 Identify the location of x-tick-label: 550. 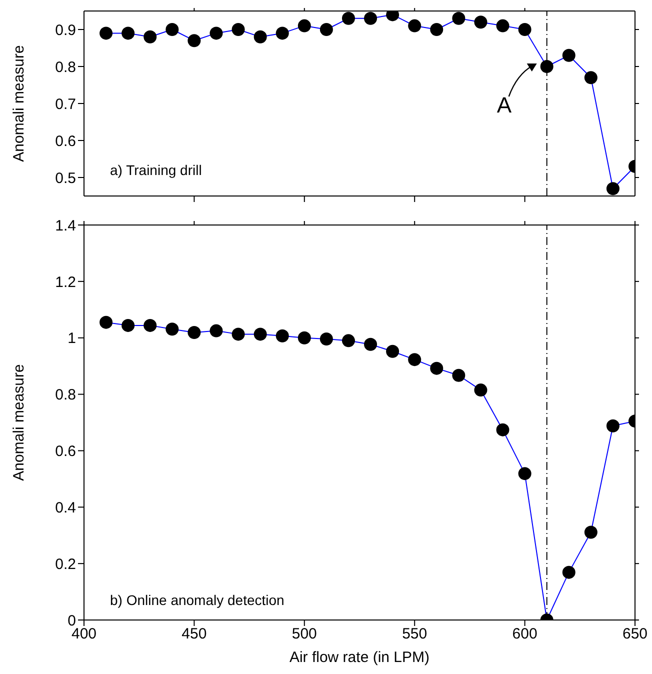
(415, 634).